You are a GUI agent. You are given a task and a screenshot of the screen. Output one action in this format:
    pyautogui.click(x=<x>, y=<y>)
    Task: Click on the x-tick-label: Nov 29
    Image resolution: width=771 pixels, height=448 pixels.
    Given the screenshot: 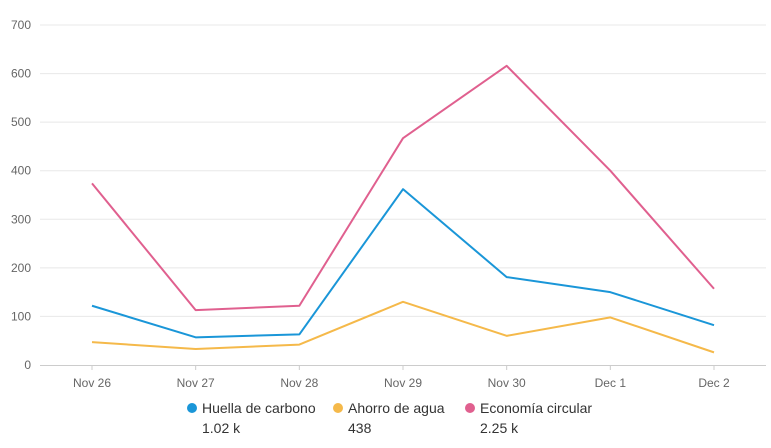 What is the action you would take?
    pyautogui.click(x=403, y=383)
    